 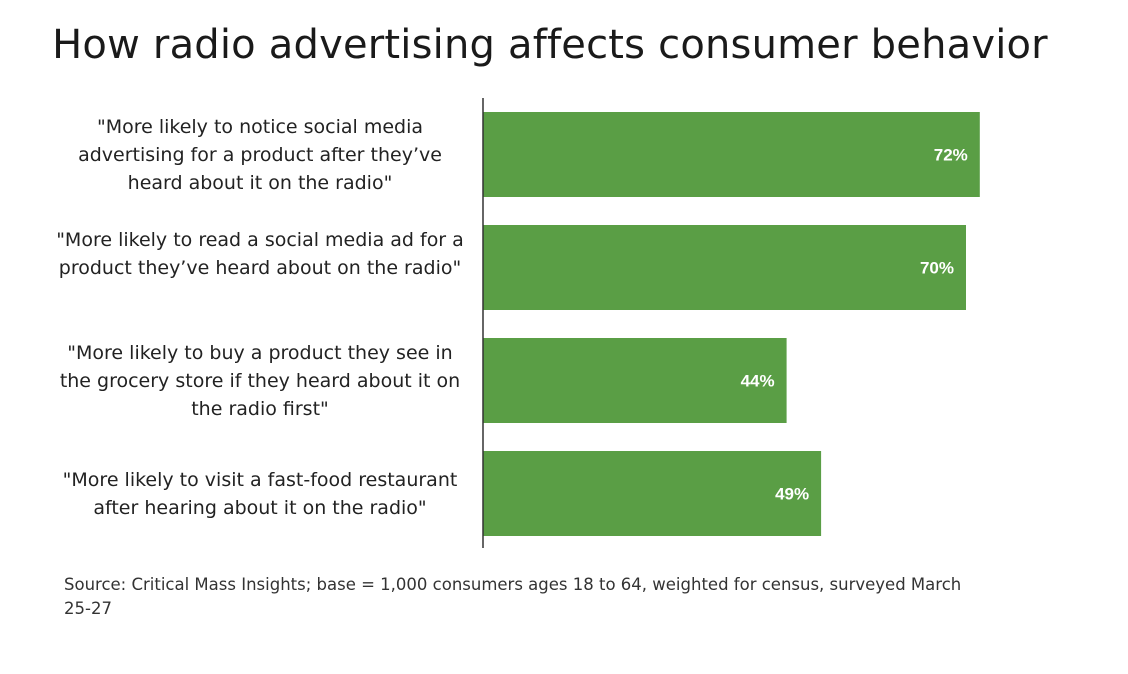 I want to click on bar-value-label: 70%, so click(x=937, y=268).